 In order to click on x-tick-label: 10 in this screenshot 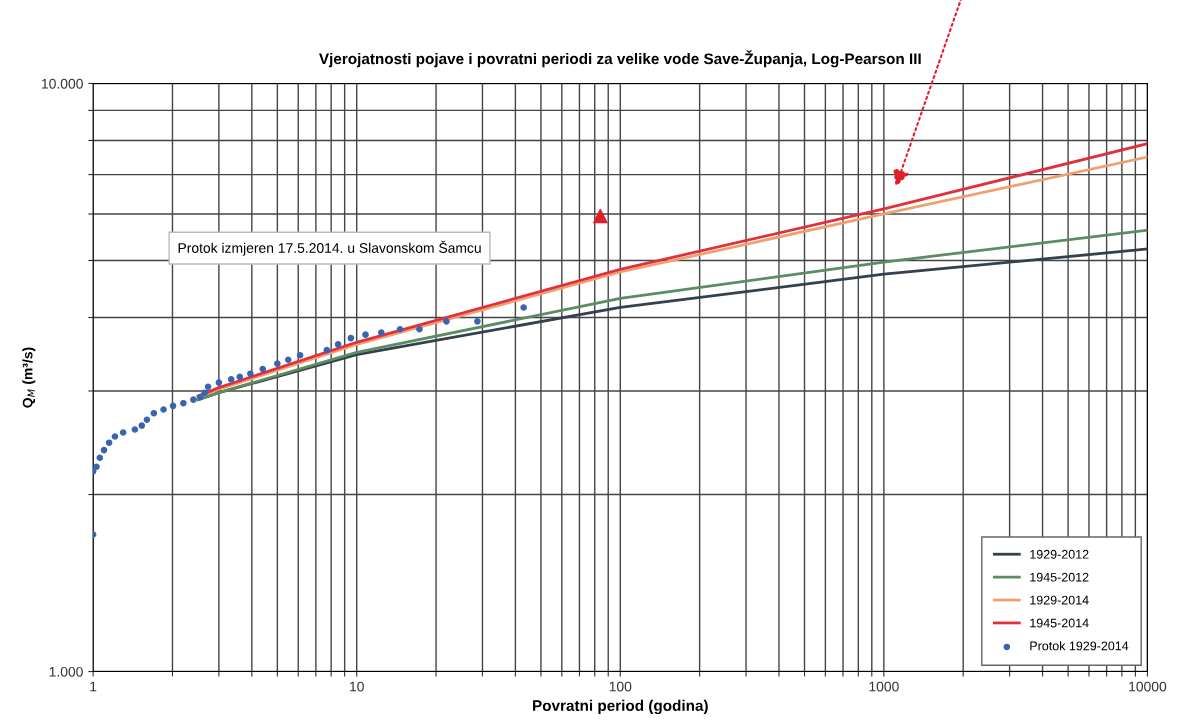, I will do `click(357, 686)`.